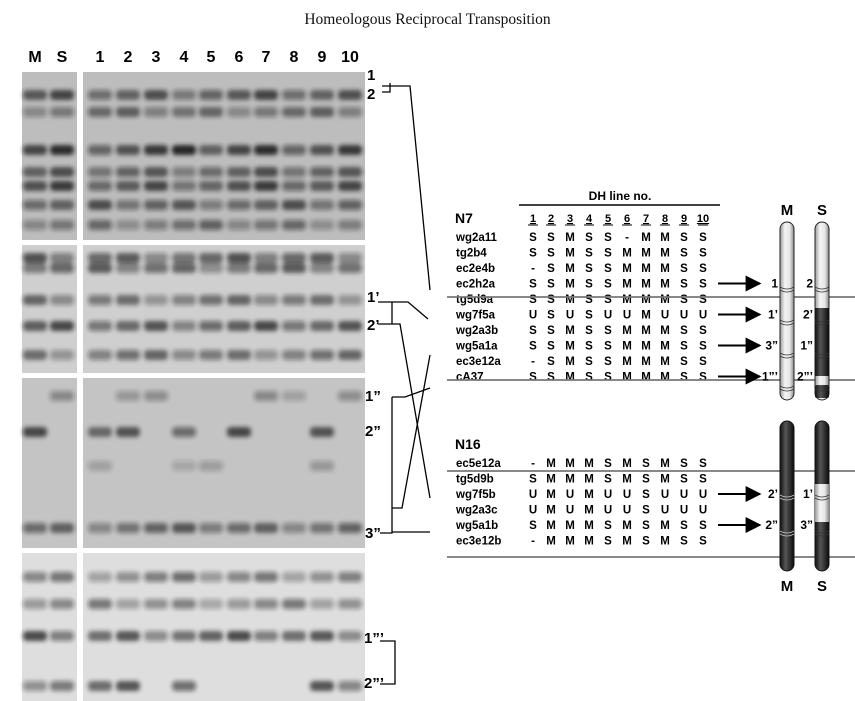 The image size is (855, 701). Describe the element at coordinates (570, 219) in the screenshot. I see `table-column-header: 3` at that location.